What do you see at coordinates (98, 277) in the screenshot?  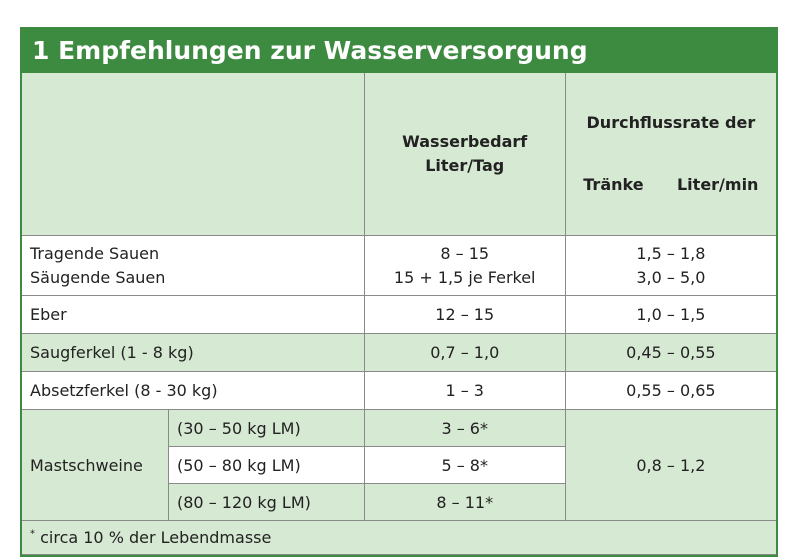 I see `cell-text: Säugende Sauen` at bounding box center [98, 277].